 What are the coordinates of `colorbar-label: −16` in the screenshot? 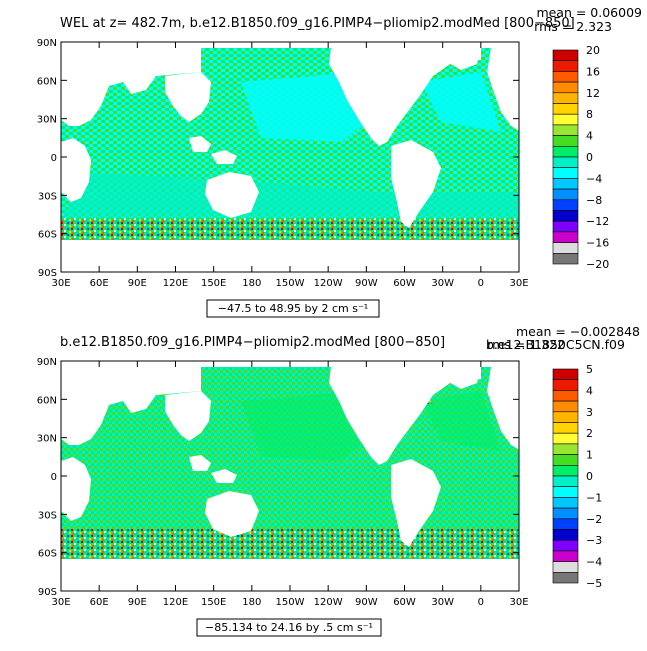 It's located at (597, 243).